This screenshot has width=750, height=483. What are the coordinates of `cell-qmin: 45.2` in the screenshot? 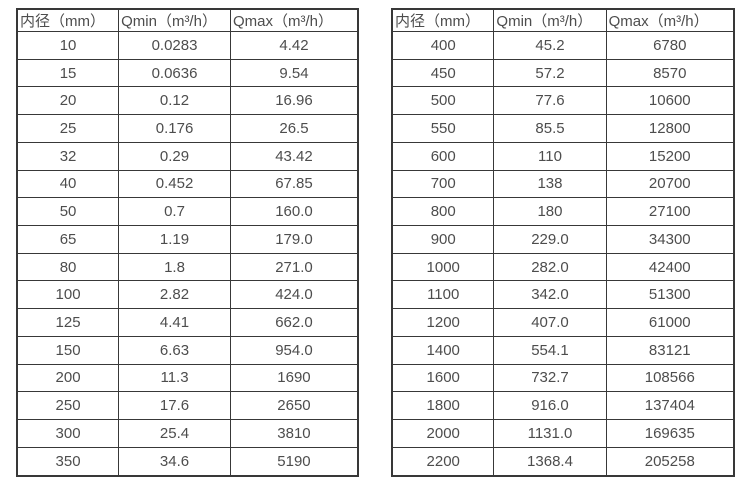 It's located at (550, 45).